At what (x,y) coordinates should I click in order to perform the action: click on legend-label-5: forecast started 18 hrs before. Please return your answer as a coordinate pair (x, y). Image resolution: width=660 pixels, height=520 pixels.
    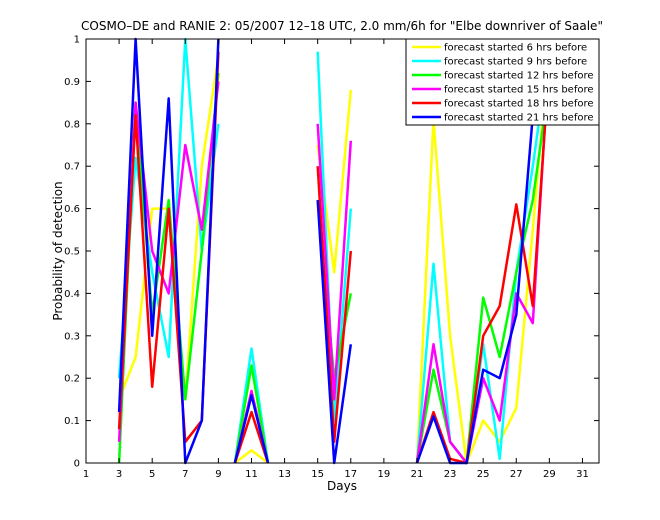
    Looking at the image, I should click on (519, 104).